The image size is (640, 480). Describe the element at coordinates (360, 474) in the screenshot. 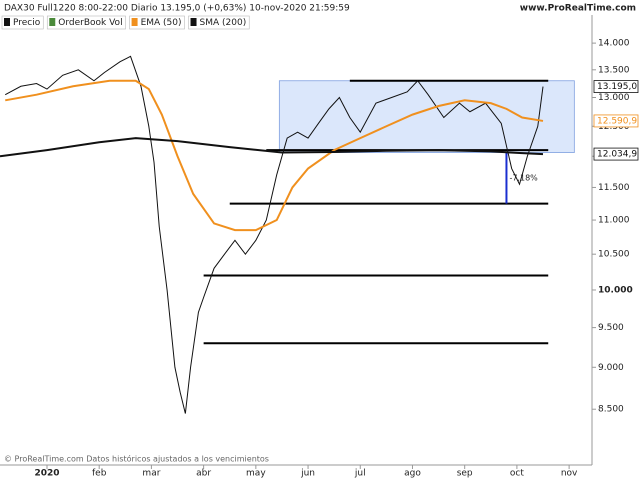

I see `x-tick-label: jul` at that location.